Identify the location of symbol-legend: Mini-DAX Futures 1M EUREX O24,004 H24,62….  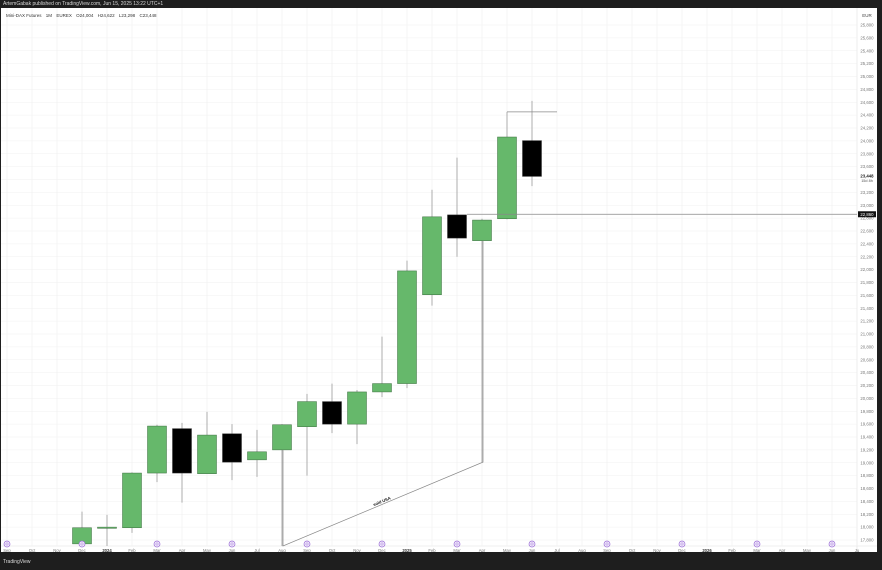
(82, 15).